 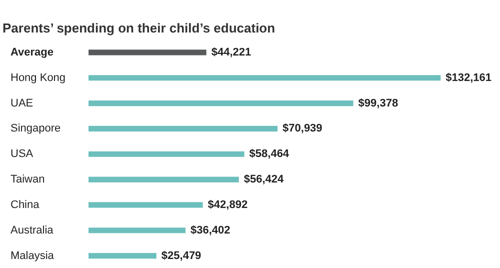 What do you see at coordinates (302, 128) in the screenshot?
I see `data-label: $70,939` at bounding box center [302, 128].